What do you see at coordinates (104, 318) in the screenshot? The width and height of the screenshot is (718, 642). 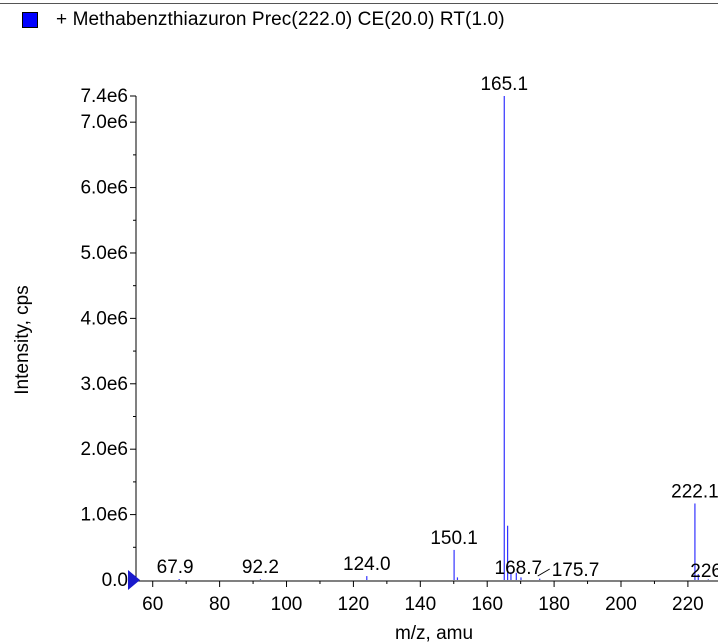 I see `y-tick-label: 4.0e6` at bounding box center [104, 318].